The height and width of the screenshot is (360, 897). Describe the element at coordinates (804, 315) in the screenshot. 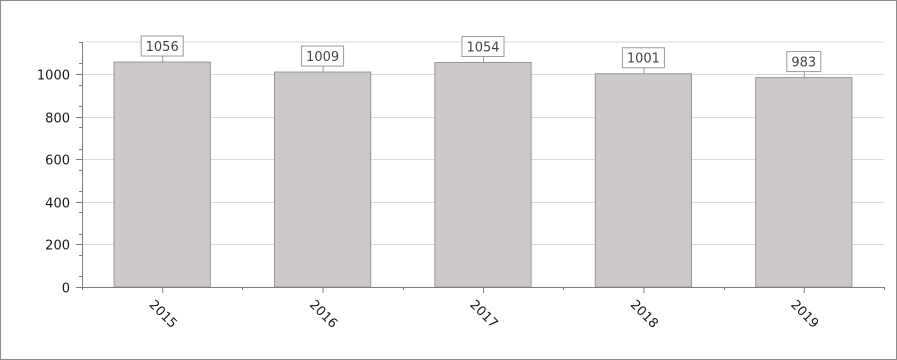

I see `x-tick-label: 2019` at that location.